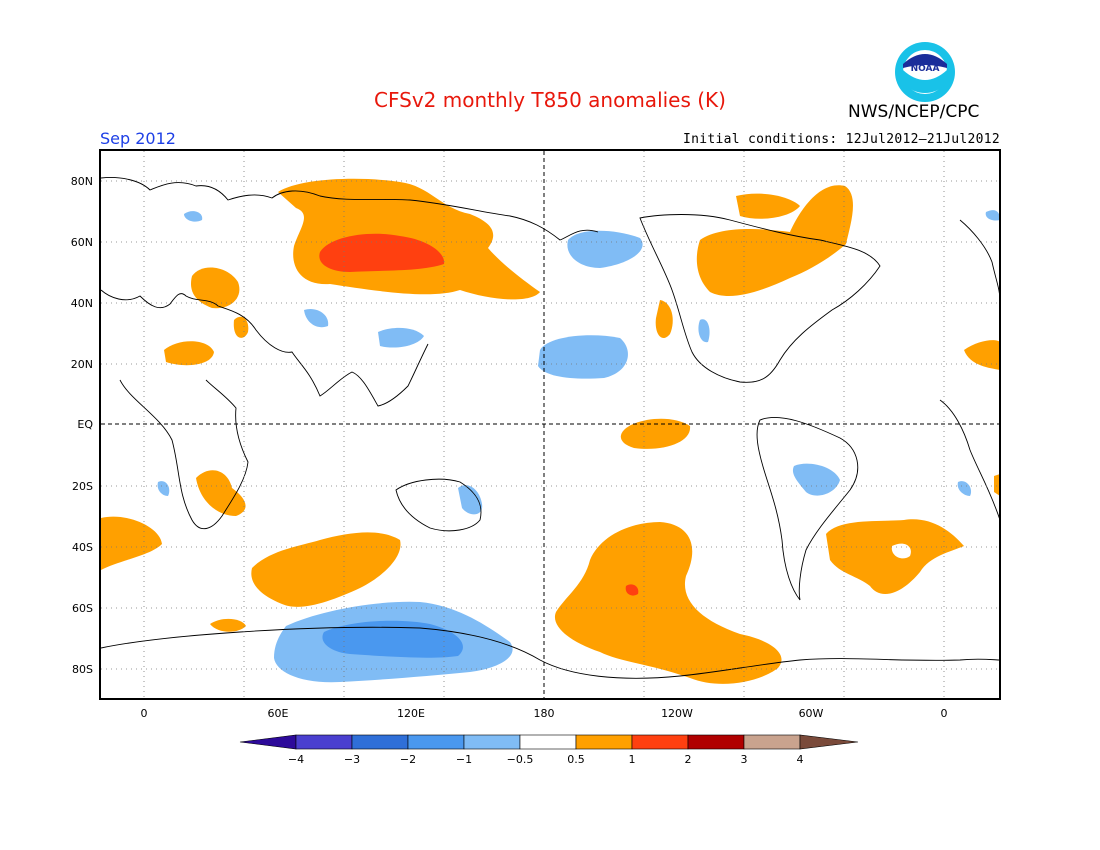 The width and height of the screenshot is (1100, 850). Describe the element at coordinates (925, 69) in the screenshot. I see `logo-text: NOAA` at that location.